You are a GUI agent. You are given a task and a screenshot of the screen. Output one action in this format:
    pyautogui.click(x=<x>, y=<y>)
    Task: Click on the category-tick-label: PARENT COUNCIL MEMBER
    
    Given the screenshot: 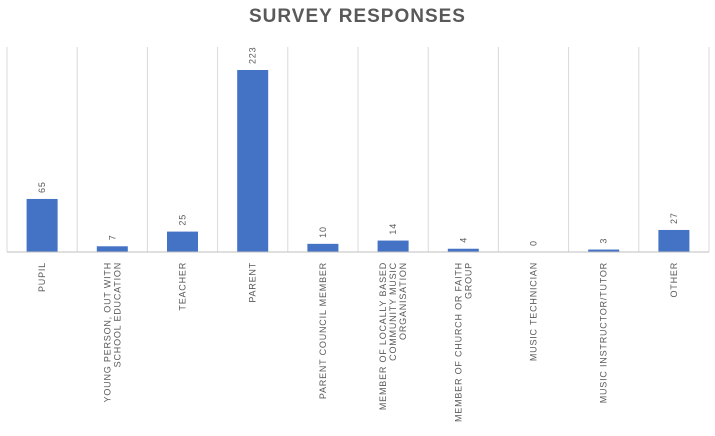 What is the action you would take?
    pyautogui.click(x=323, y=330)
    